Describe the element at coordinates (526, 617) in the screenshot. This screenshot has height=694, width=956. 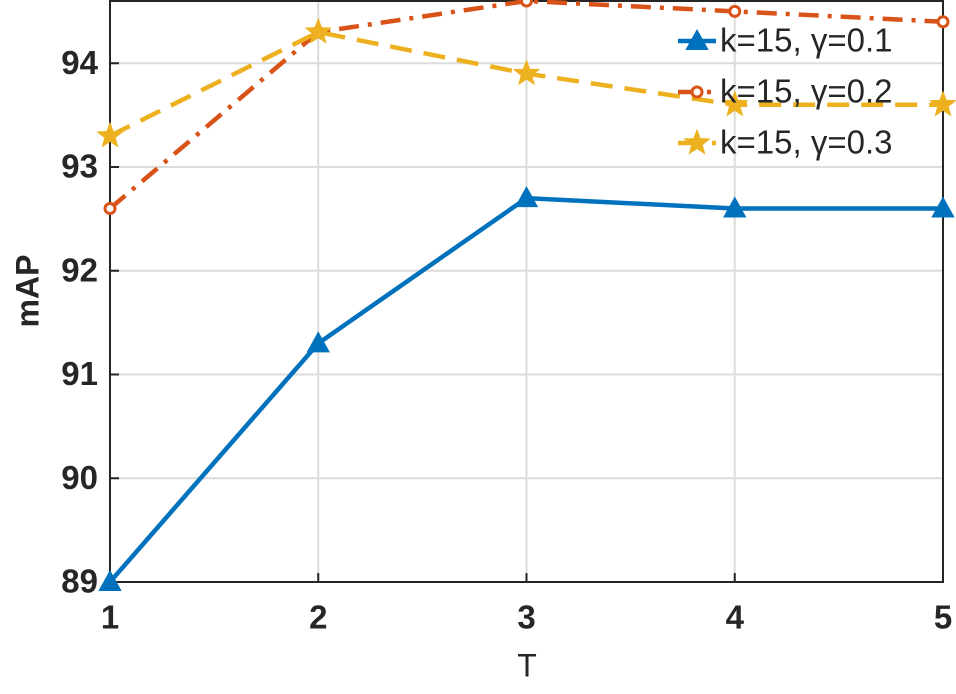
I see `x-tick-label: 3` at that location.